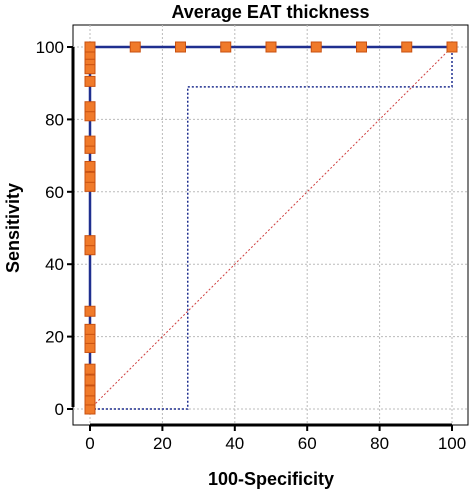  I want to click on y-axis-title: Sensitivity, so click(13, 228).